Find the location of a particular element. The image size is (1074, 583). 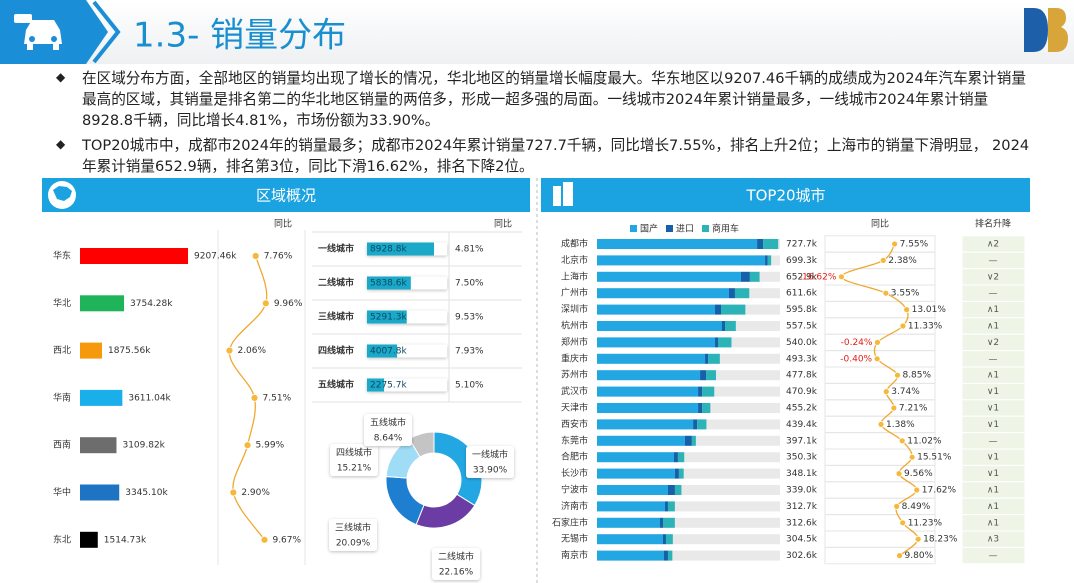

category-label: 济南市 is located at coordinates (574, 506).